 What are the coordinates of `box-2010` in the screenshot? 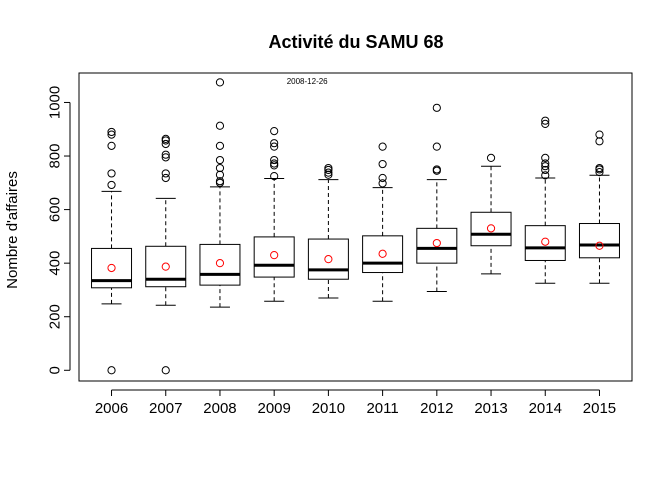 It's located at (328, 231).